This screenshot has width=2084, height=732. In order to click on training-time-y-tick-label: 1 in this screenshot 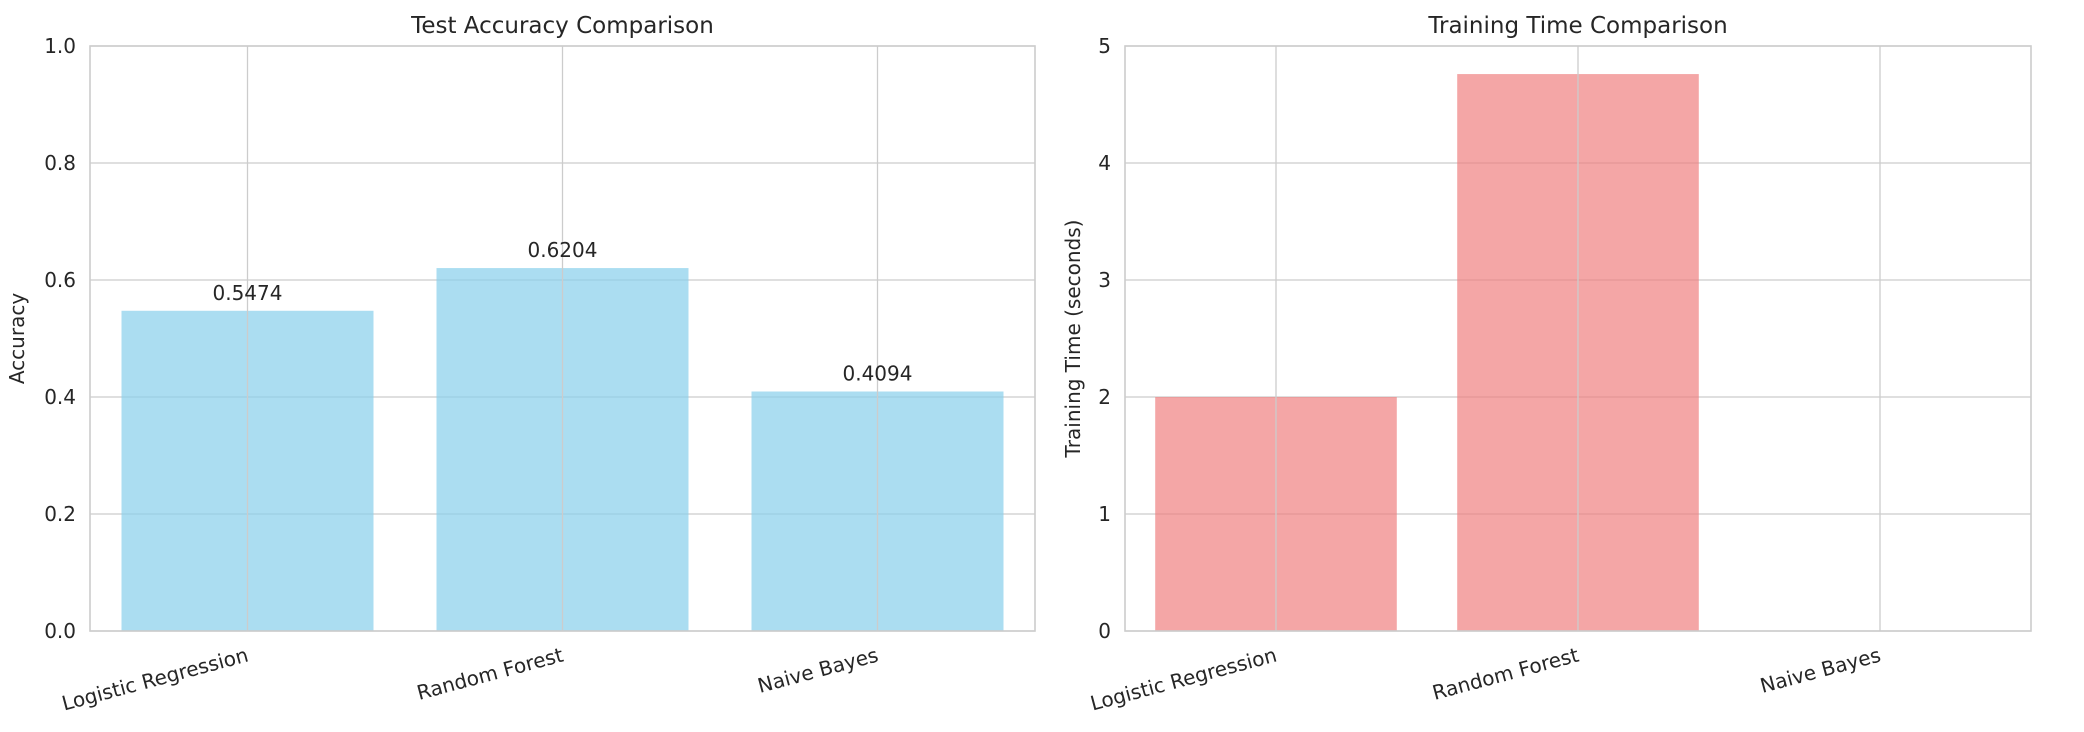, I will do `click(1104, 514)`.